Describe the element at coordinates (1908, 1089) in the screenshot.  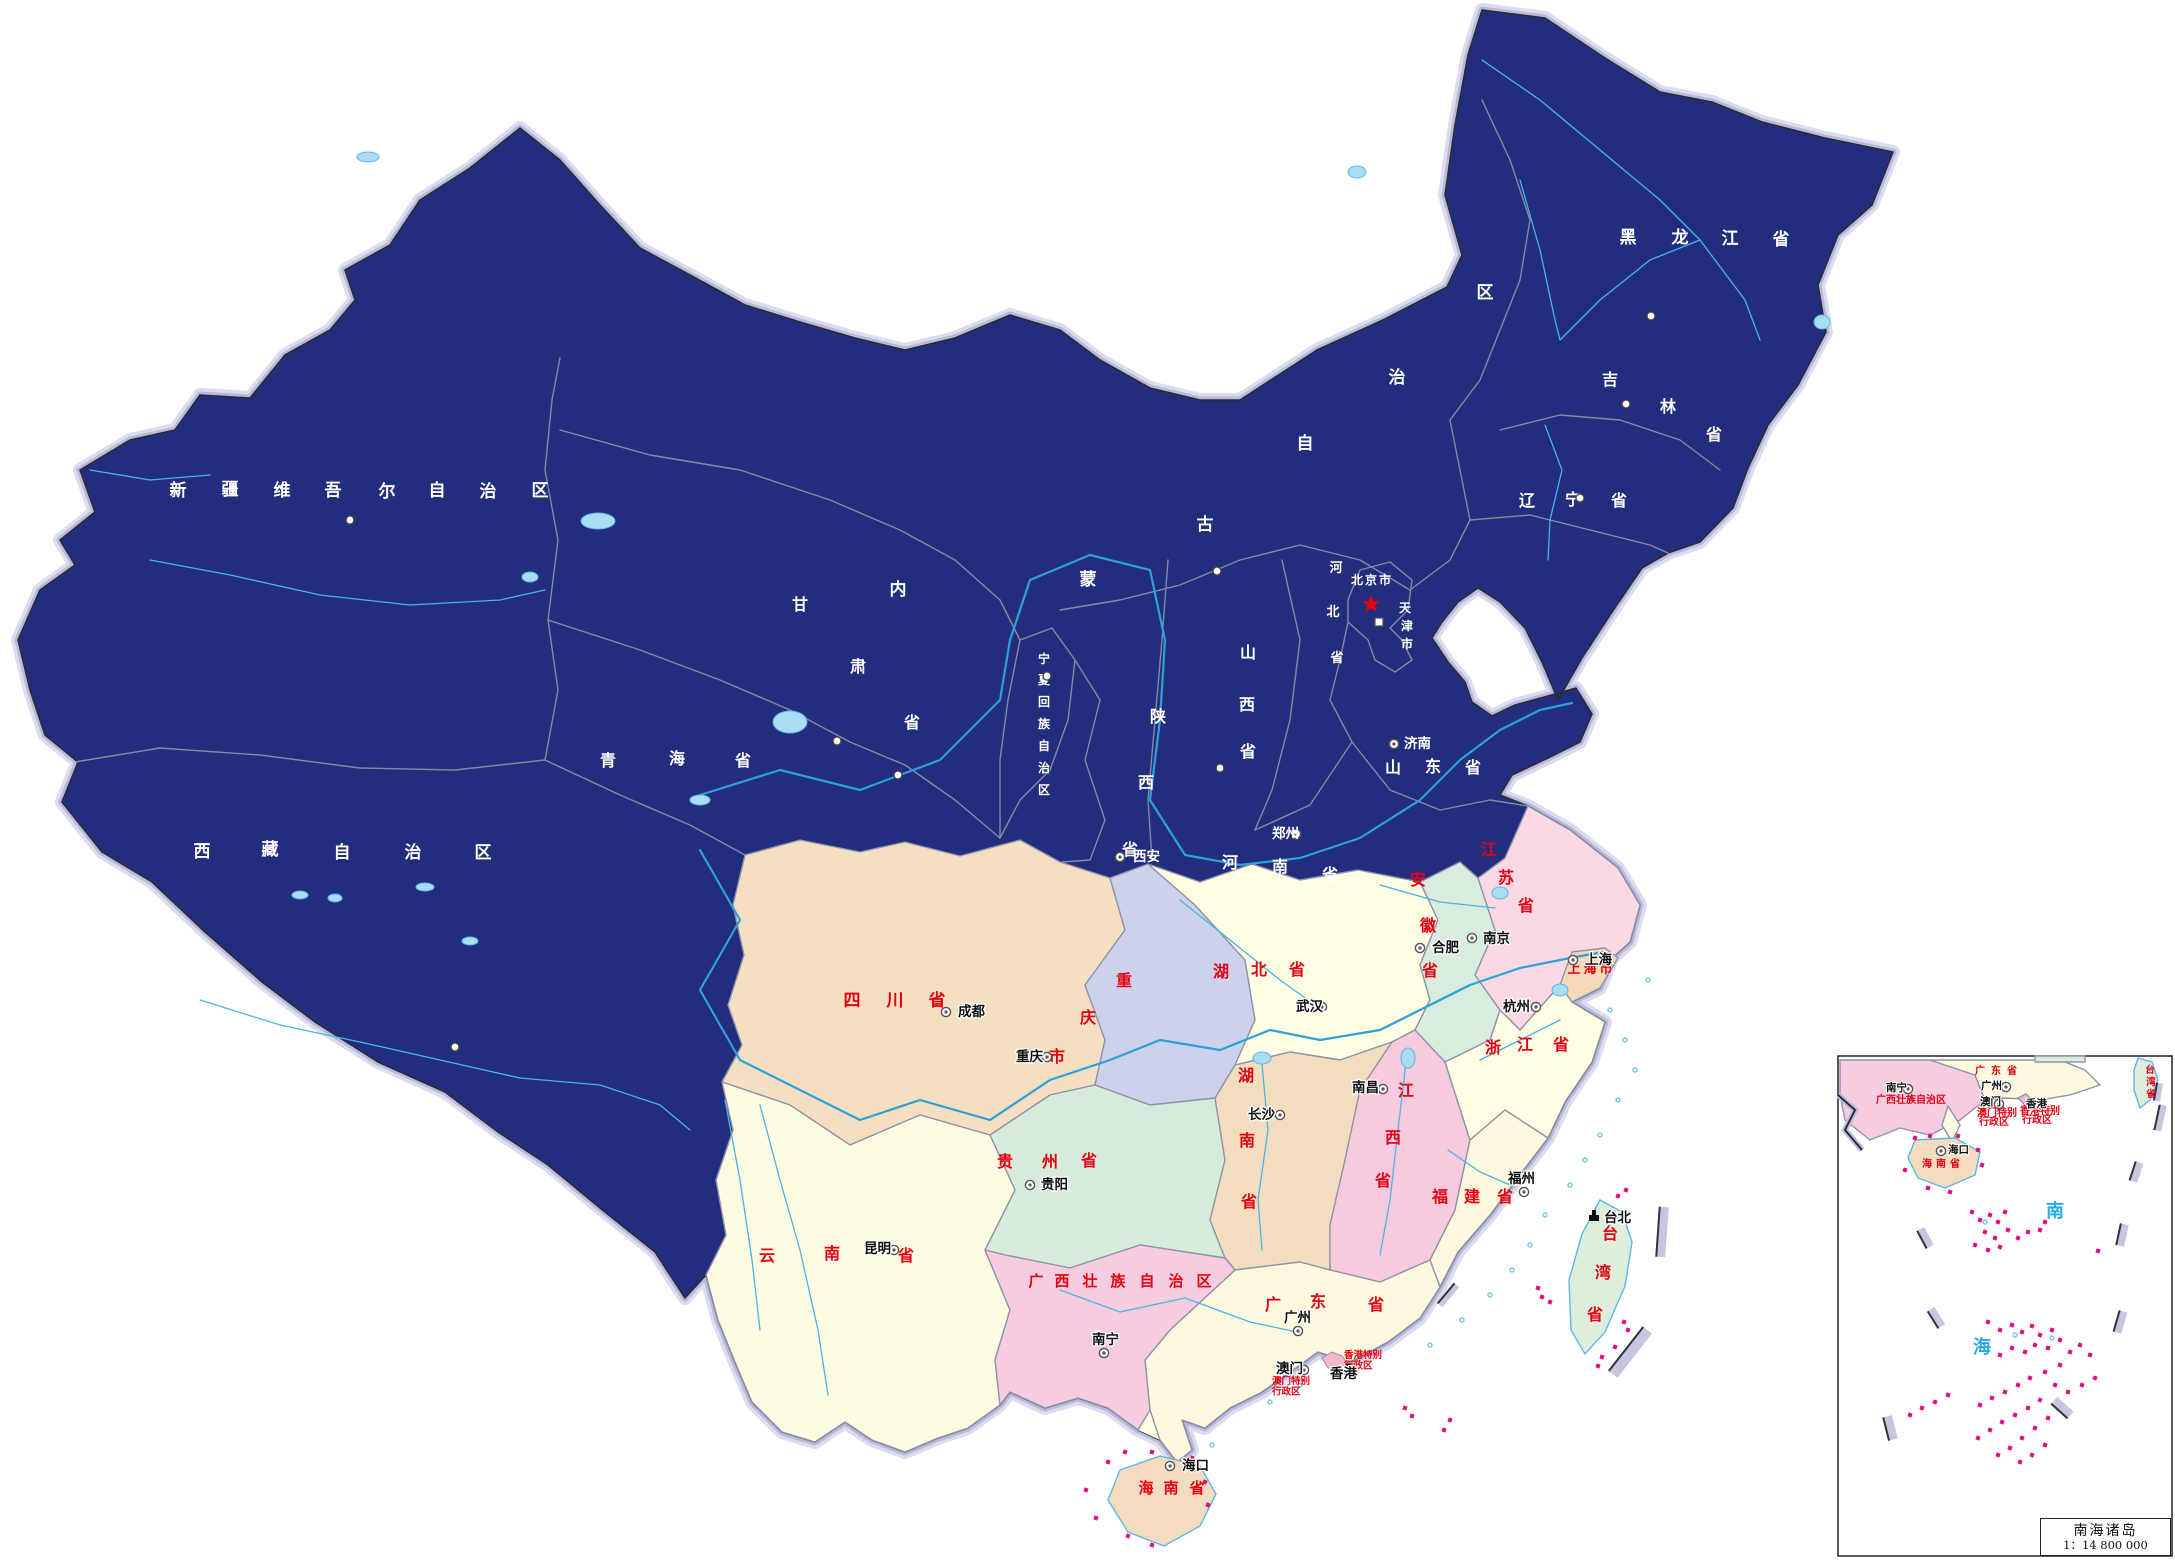
I see `inset-city-南宁-marker-dot` at that location.